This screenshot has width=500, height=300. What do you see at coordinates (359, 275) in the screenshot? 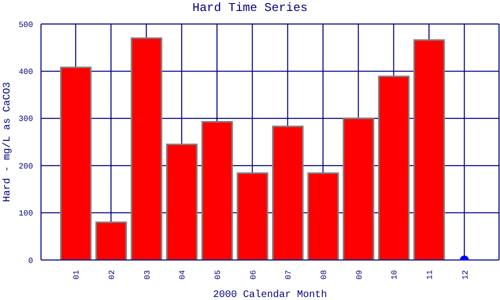
I see `x-tick-label: 09` at bounding box center [359, 275].